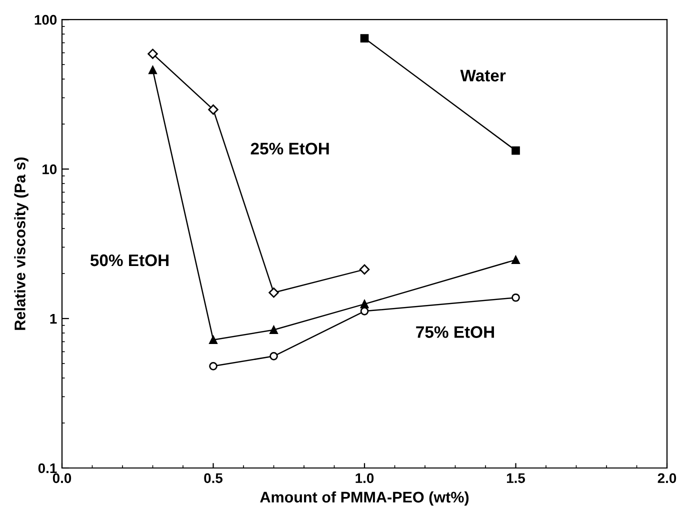  Describe the element at coordinates (21, 244) in the screenshot. I see `y-axis-title: Relative viscosity (Pa s)` at that location.